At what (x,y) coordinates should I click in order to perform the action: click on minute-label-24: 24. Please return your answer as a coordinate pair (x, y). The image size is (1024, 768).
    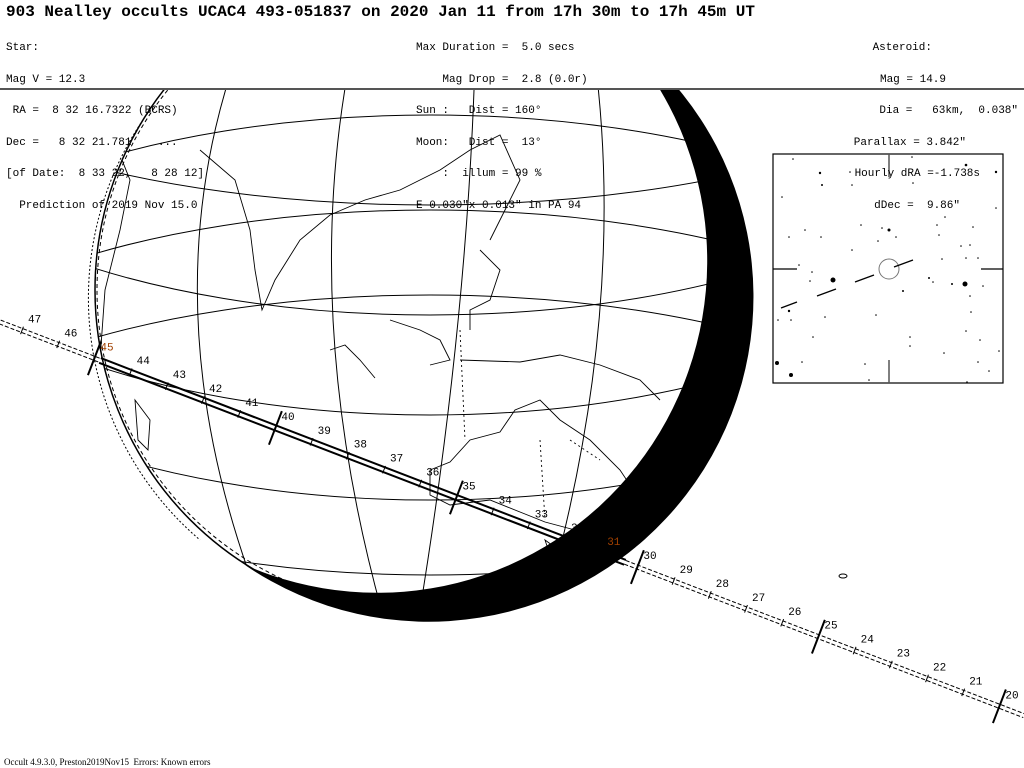
    Looking at the image, I should click on (868, 641).